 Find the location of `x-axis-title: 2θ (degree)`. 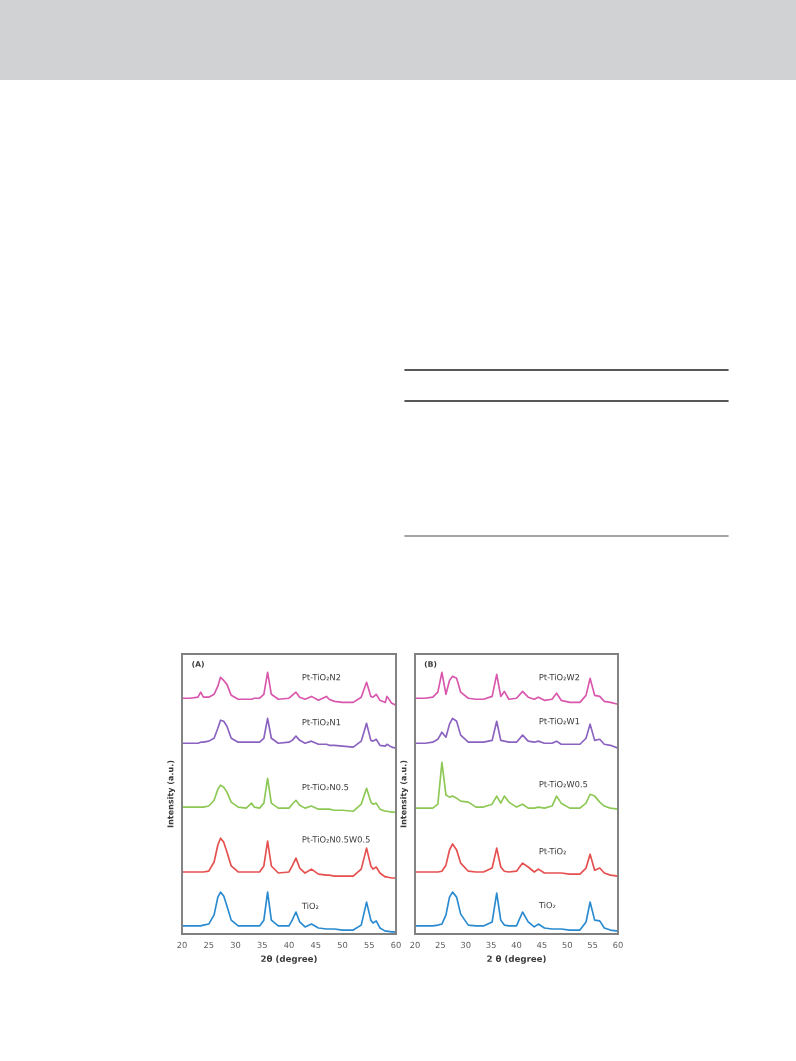

x-axis-title: 2θ (degree) is located at coordinates (289, 959).